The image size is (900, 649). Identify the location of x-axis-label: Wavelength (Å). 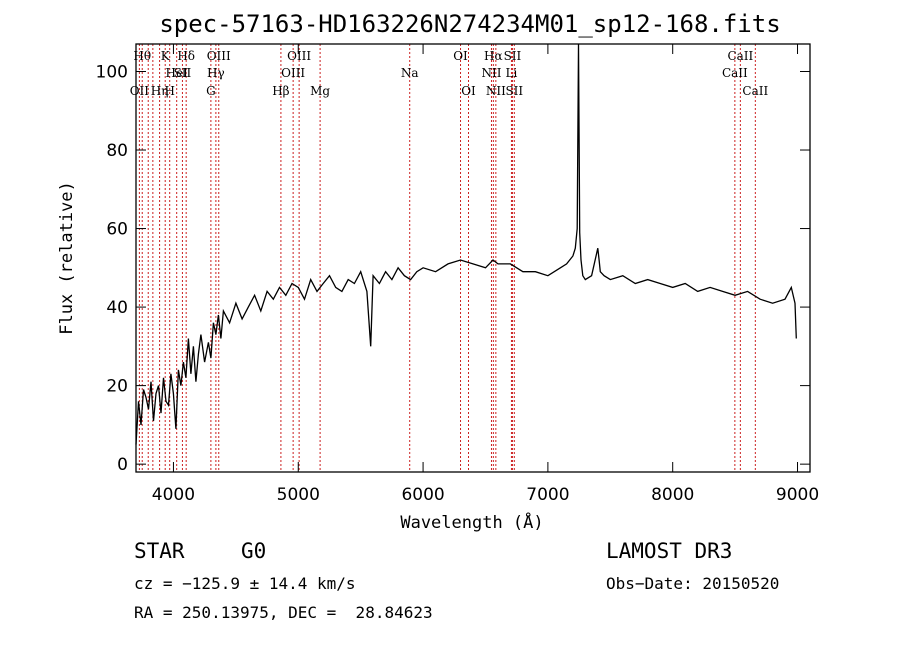
(471, 522).